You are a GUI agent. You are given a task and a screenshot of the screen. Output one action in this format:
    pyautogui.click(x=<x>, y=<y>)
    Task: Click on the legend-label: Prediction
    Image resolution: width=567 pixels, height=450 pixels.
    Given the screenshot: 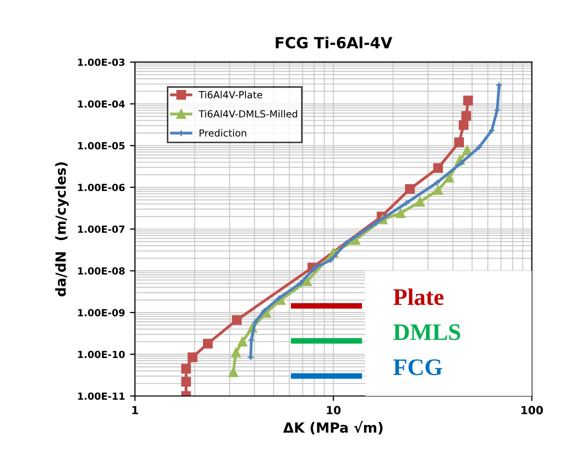 What is the action you would take?
    pyautogui.click(x=223, y=133)
    